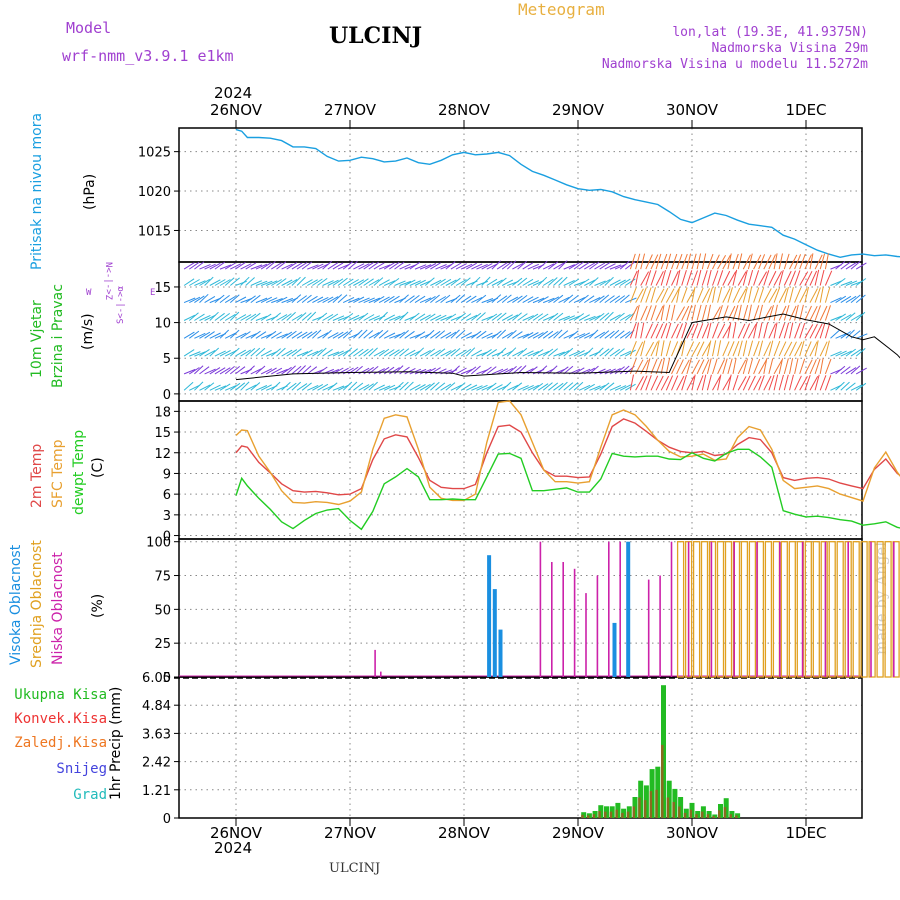 The image size is (900, 900). What do you see at coordinates (489, 616) in the screenshot?
I see `high-cloud-bar` at bounding box center [489, 616].